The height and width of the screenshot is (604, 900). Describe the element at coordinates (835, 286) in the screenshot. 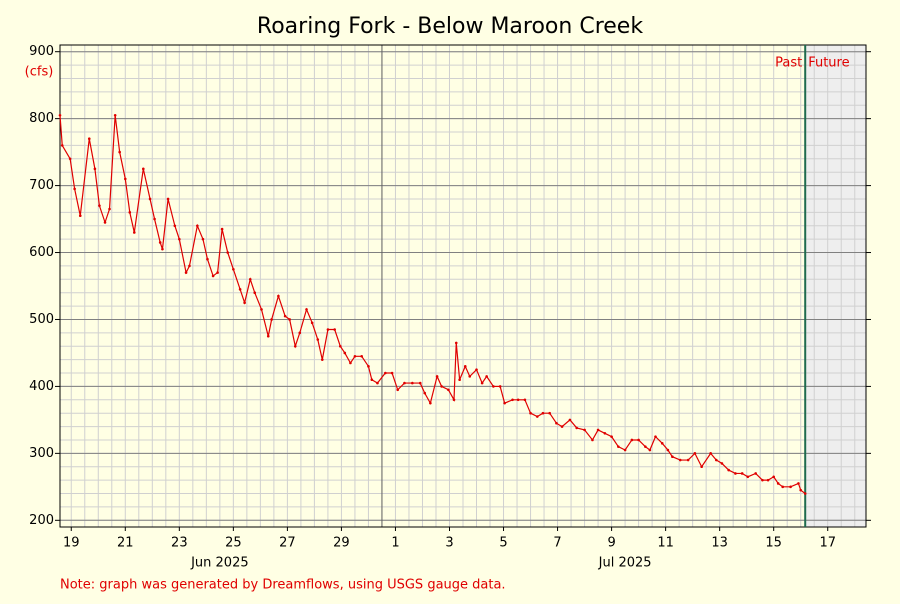

I see `future-region` at that location.